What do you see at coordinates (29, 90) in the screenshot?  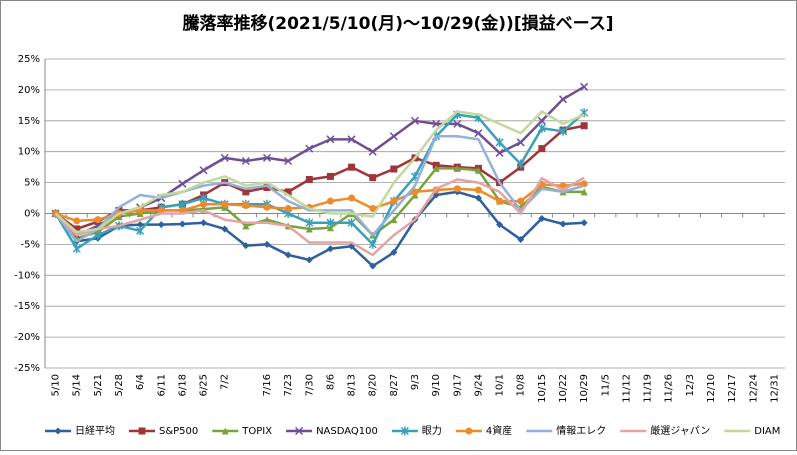 I see `y-tick-label: 20%` at bounding box center [29, 90].